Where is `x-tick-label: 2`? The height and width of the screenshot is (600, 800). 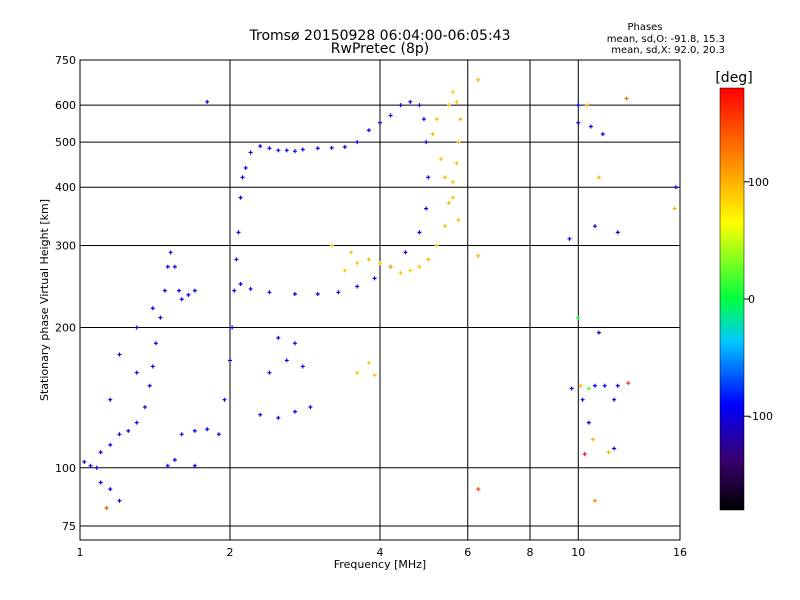
x-tick-label: 2 is located at coordinates (230, 552).